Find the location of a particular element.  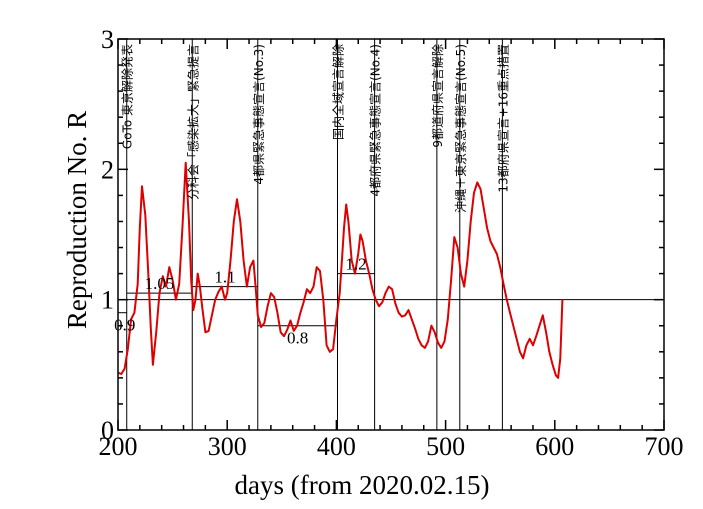

event-label: 4都県緊急事態宣言(No.3) is located at coordinates (258, 114).